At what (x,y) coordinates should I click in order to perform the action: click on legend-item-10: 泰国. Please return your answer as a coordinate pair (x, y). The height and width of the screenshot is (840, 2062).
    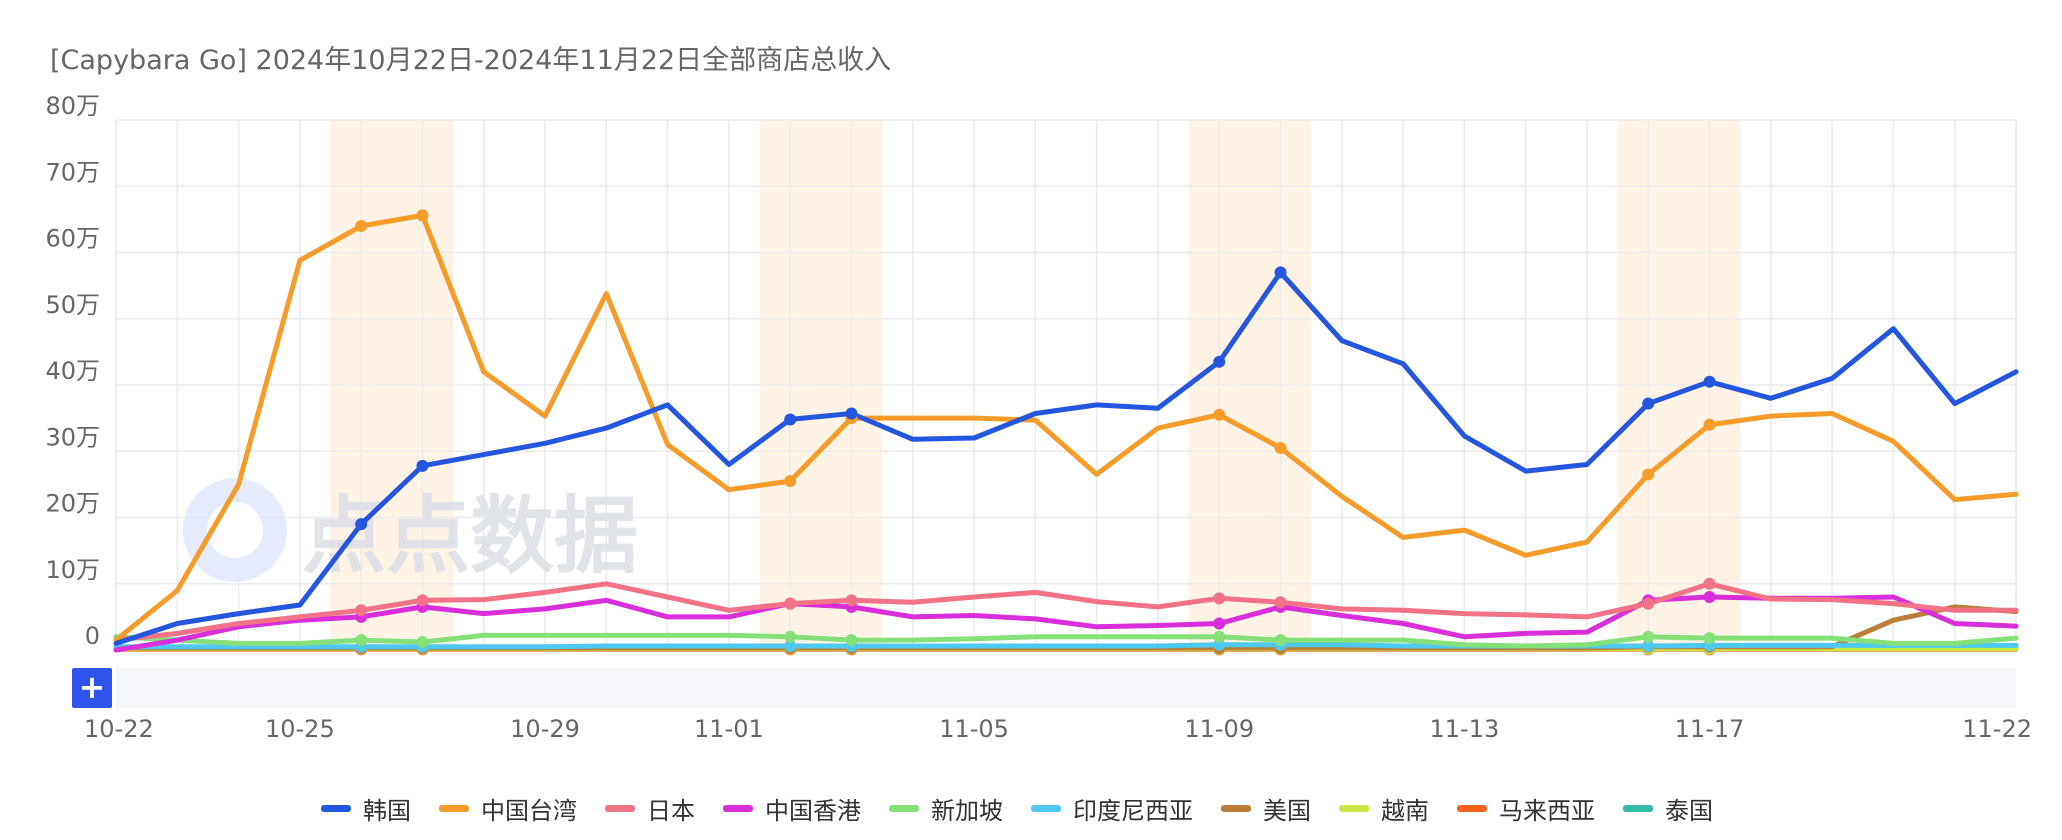
    Looking at the image, I should click on (1668, 808).